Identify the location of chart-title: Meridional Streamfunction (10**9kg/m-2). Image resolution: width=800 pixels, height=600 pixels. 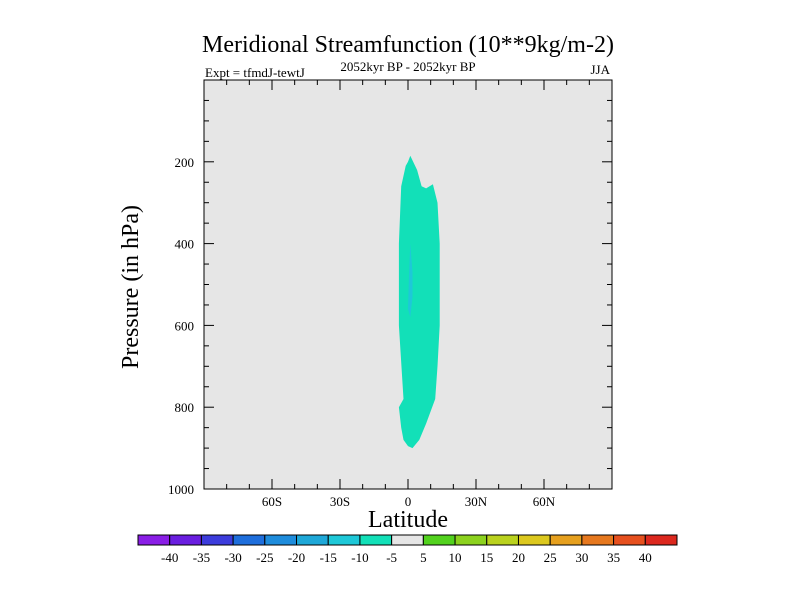
(408, 45).